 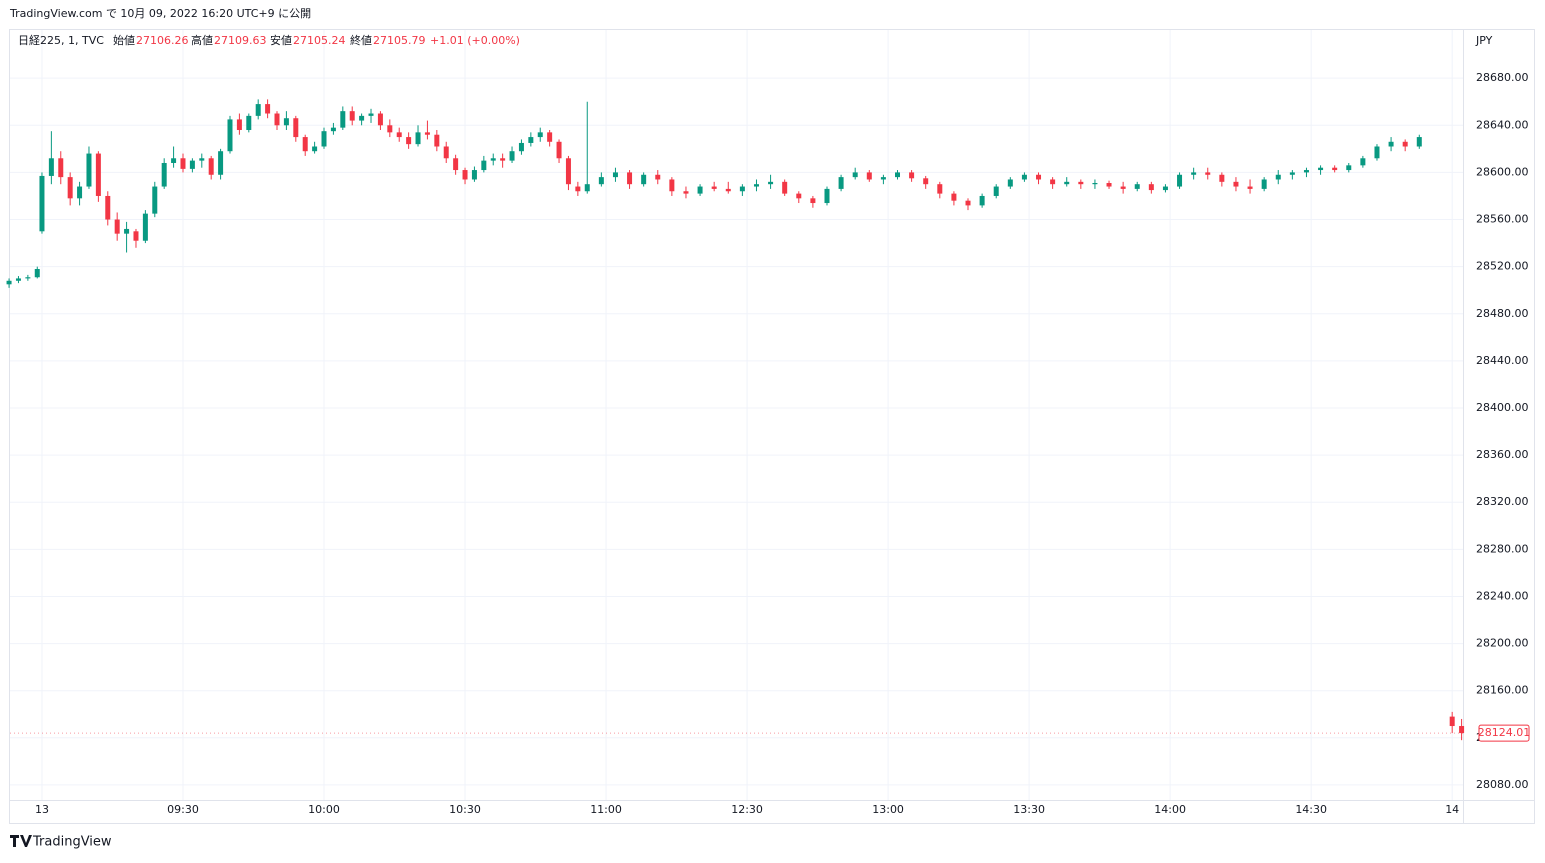 I want to click on x-tick-label: 13, so click(x=42, y=809).